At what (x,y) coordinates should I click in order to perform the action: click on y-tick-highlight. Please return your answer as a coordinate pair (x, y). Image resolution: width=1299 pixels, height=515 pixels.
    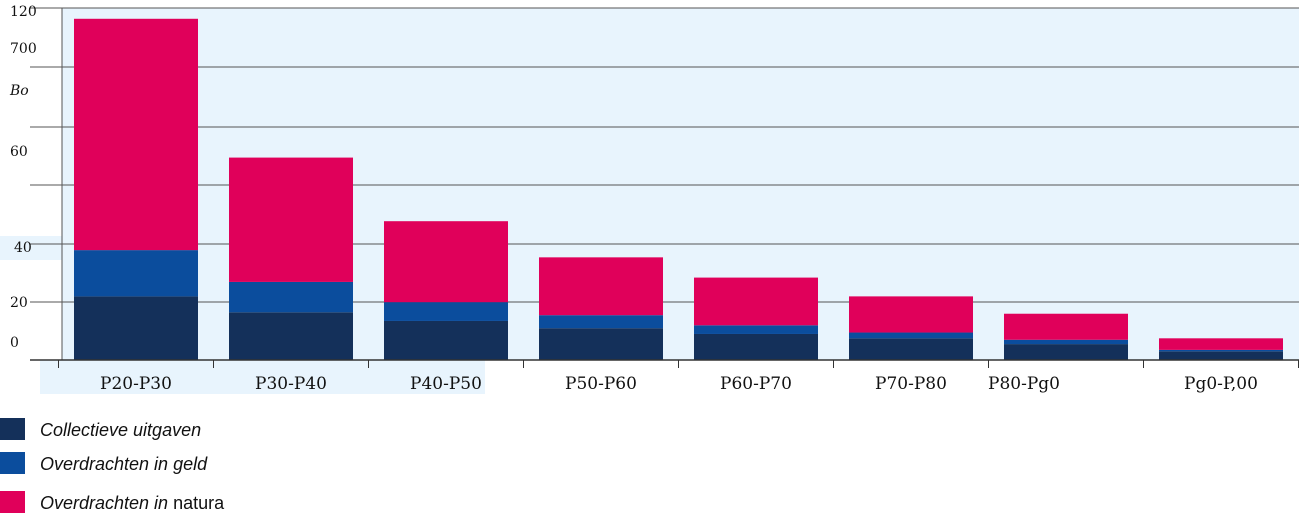
    Looking at the image, I should click on (31, 248).